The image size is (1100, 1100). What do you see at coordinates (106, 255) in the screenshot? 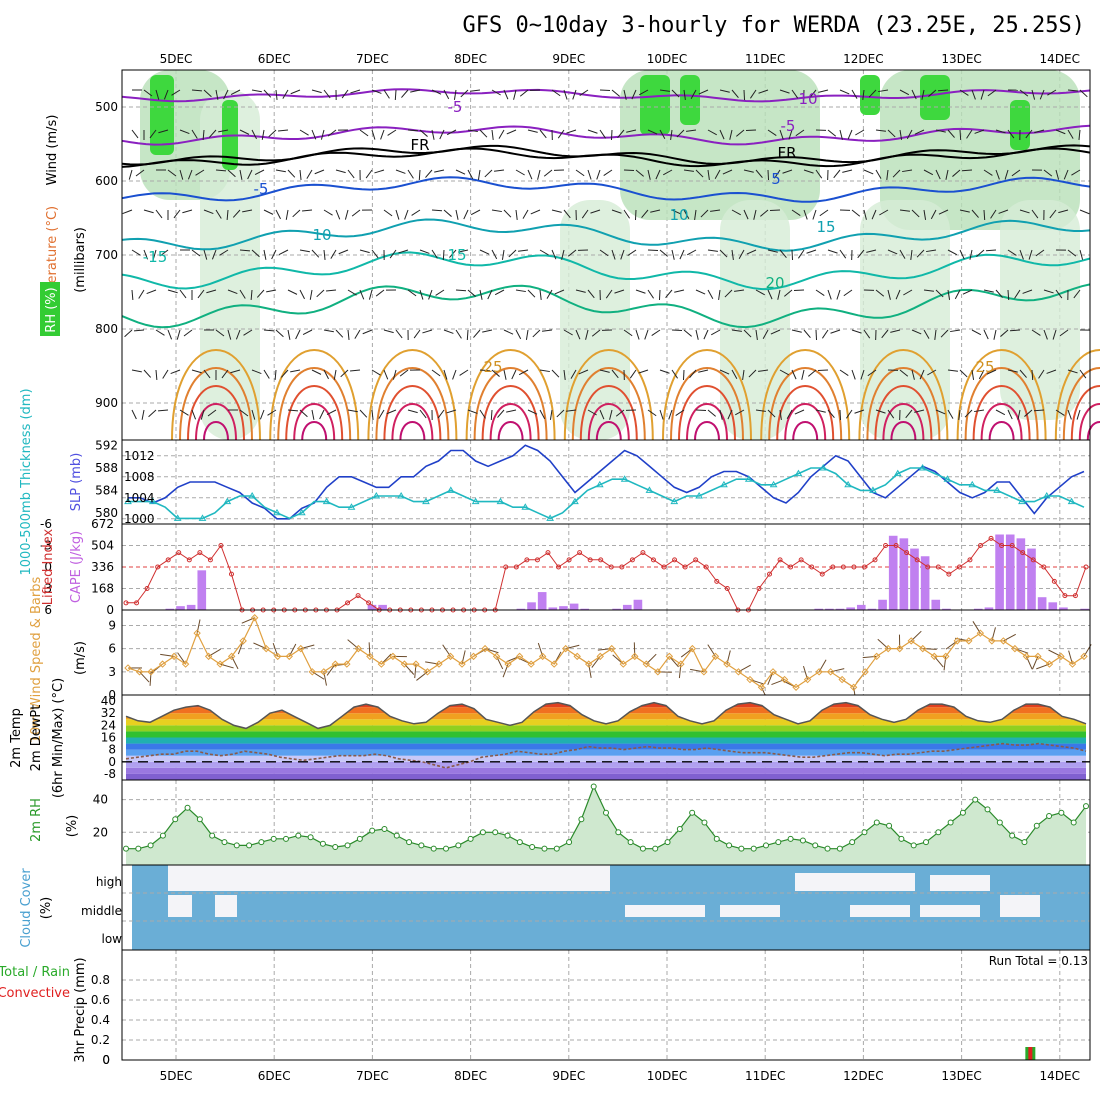
I see `pressure-tick: 700` at bounding box center [106, 255].